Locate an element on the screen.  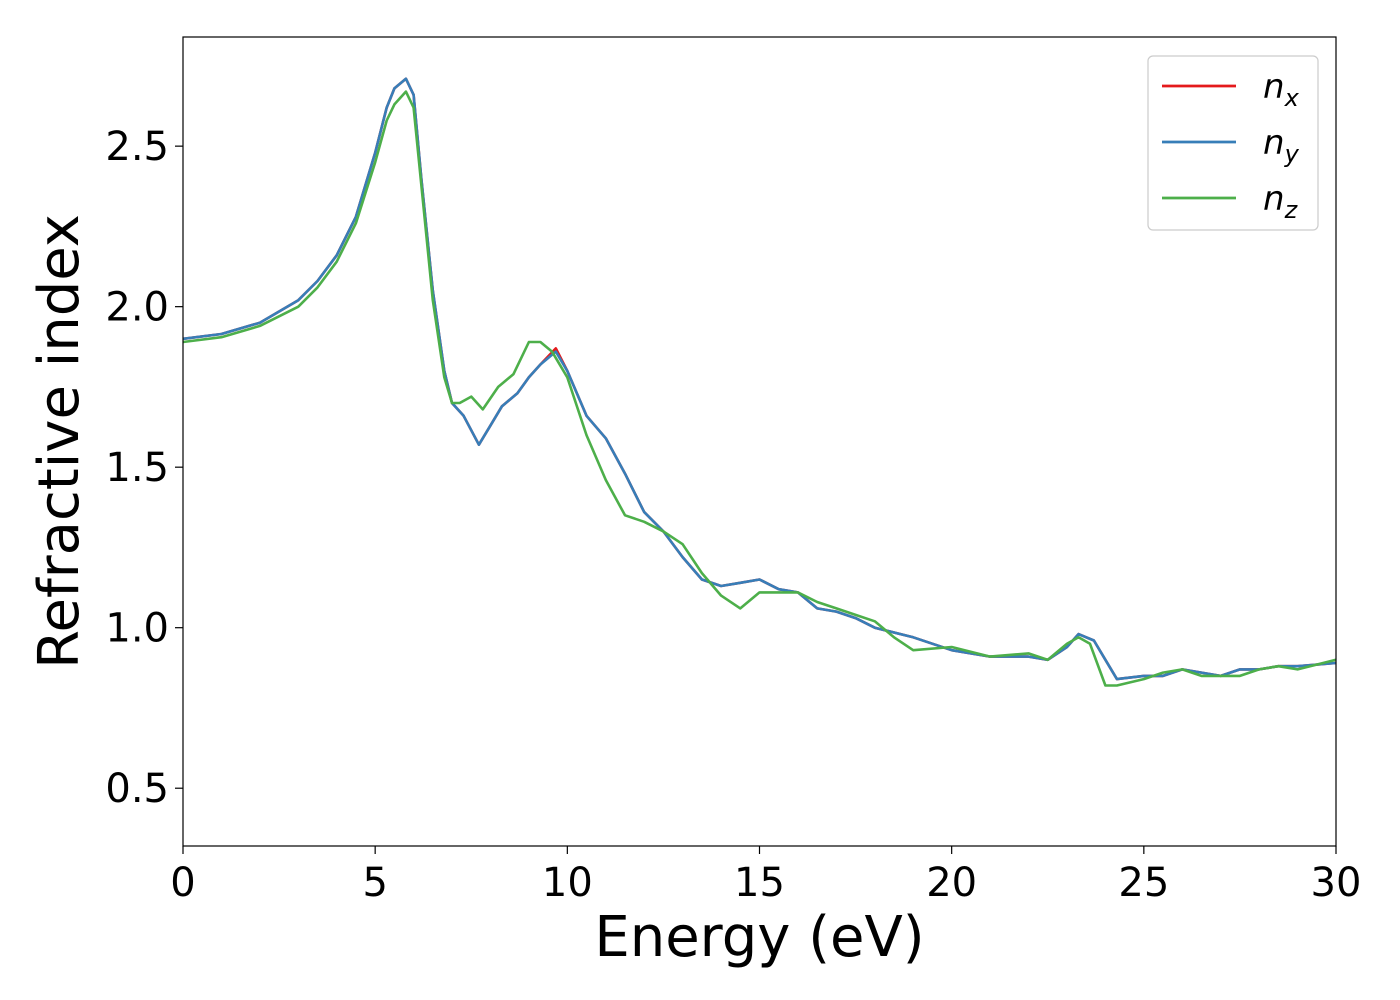
x-axis-label: Energy (eV) is located at coordinates (759, 937).